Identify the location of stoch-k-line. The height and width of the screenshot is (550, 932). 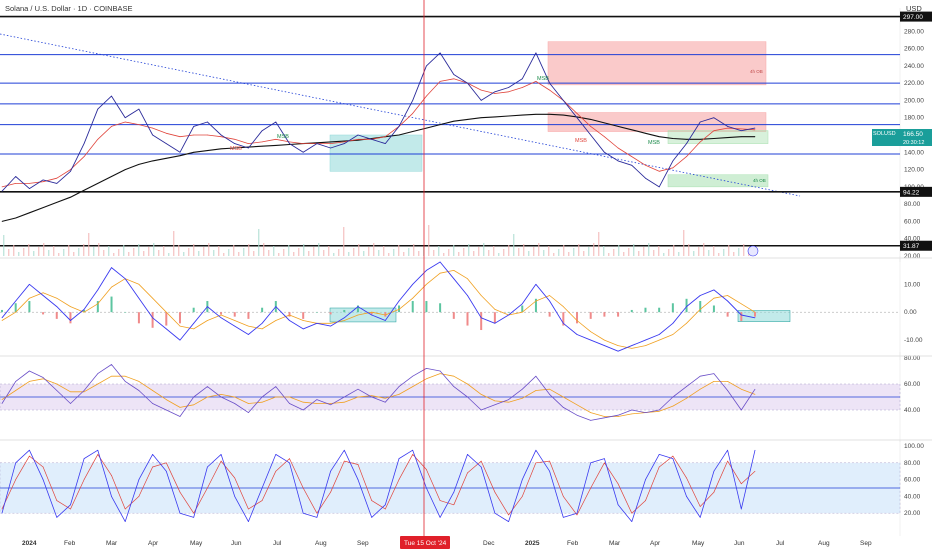
(378, 485).